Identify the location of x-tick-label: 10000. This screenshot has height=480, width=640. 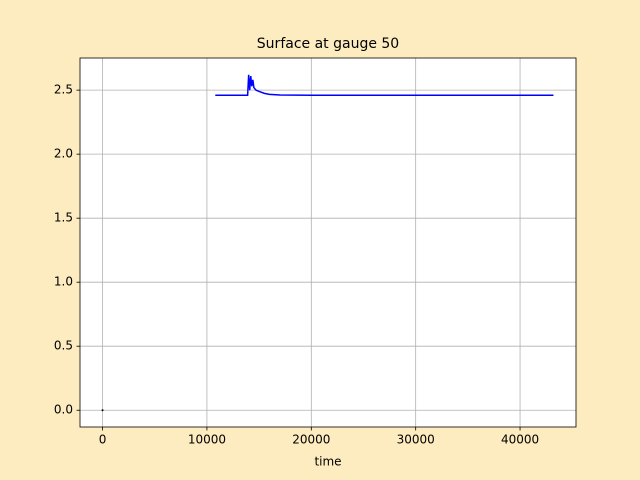
(207, 440).